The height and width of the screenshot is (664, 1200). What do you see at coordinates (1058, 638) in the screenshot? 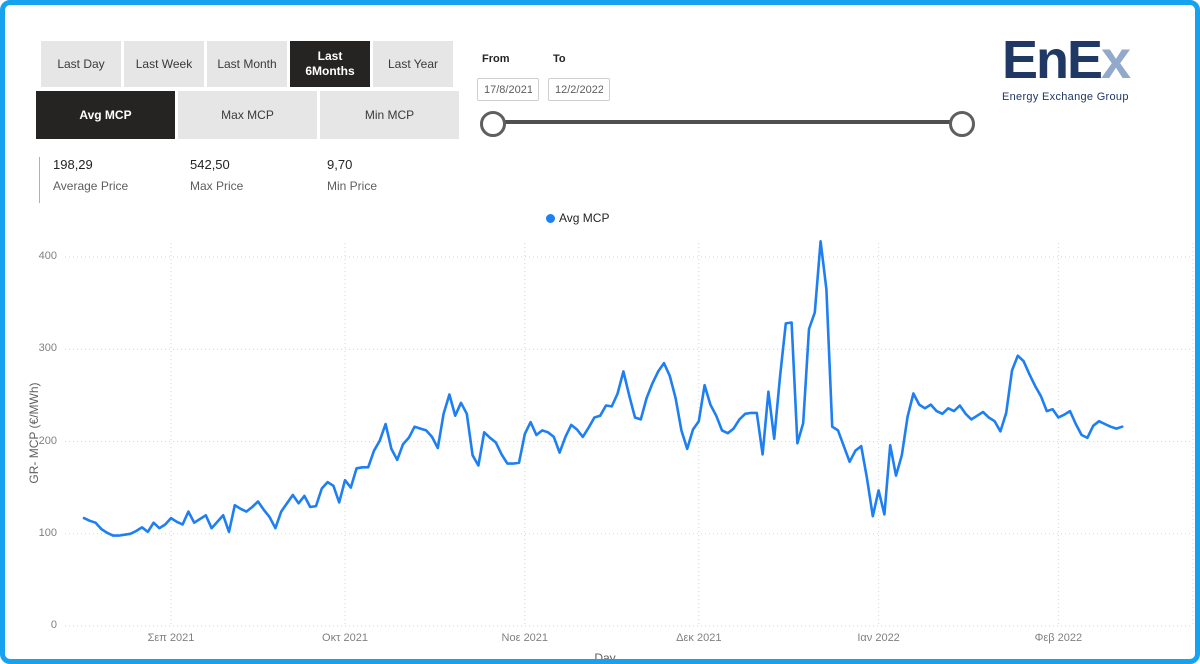
I see `x-tick-label: Φεβ 2022` at bounding box center [1058, 638].